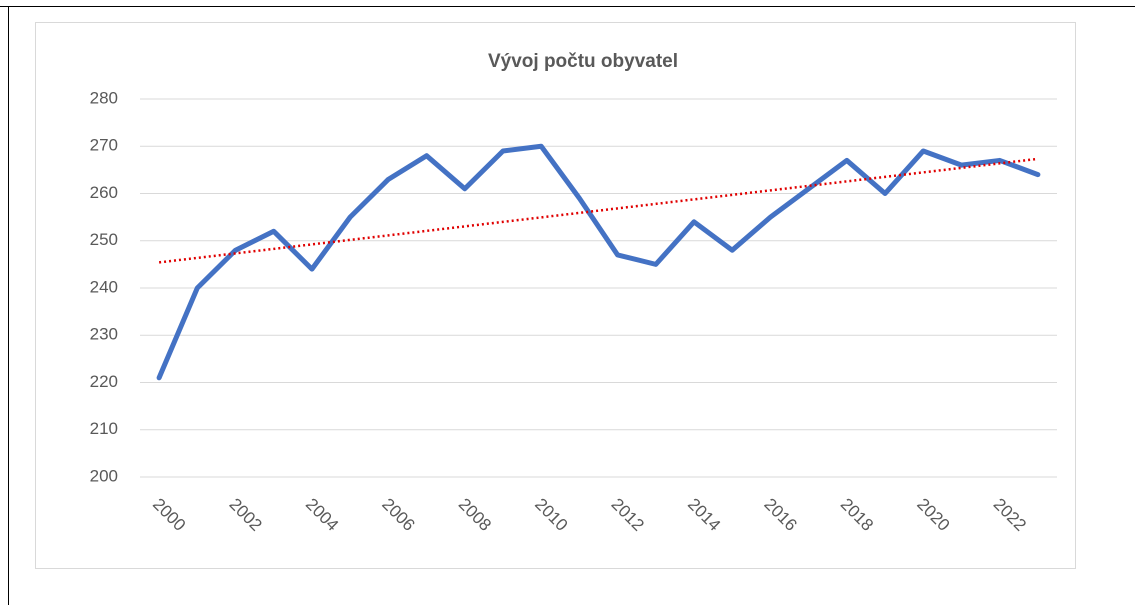  Describe the element at coordinates (104, 97) in the screenshot. I see `y-tick-label: 280` at that location.